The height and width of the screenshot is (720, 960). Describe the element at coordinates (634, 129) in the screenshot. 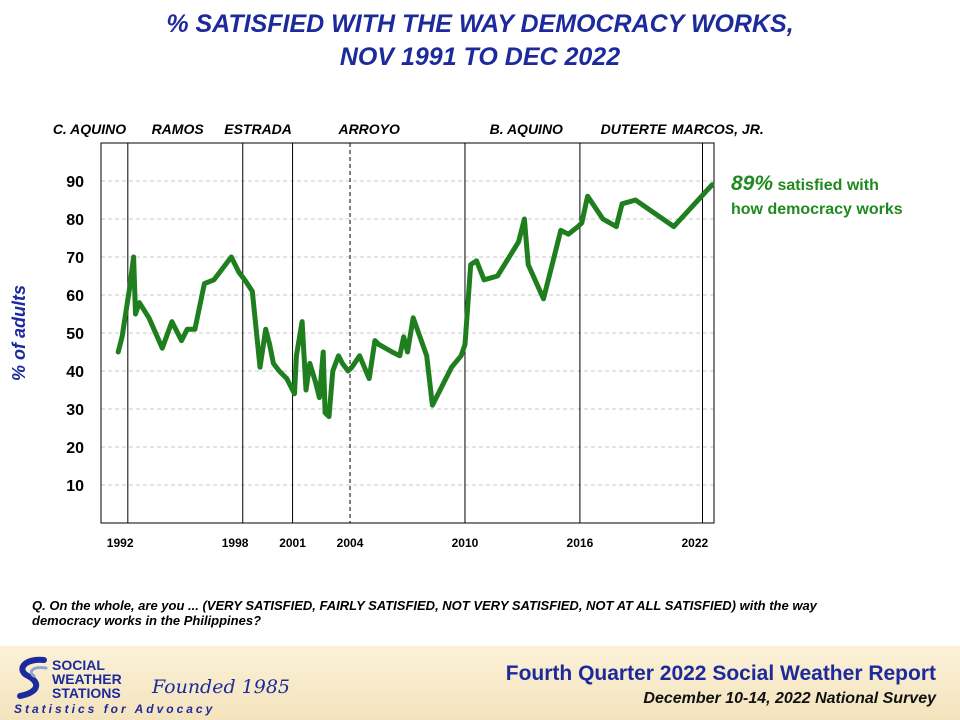

I see `administration-label: DUTERTE` at that location.